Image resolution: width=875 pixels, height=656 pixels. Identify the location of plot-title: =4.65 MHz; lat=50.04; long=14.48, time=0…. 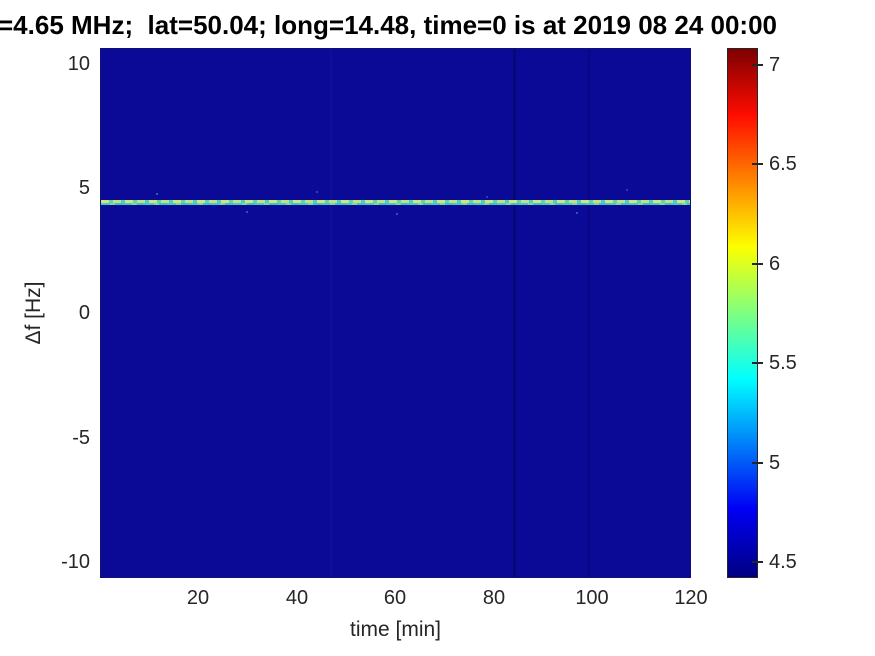
(389, 25).